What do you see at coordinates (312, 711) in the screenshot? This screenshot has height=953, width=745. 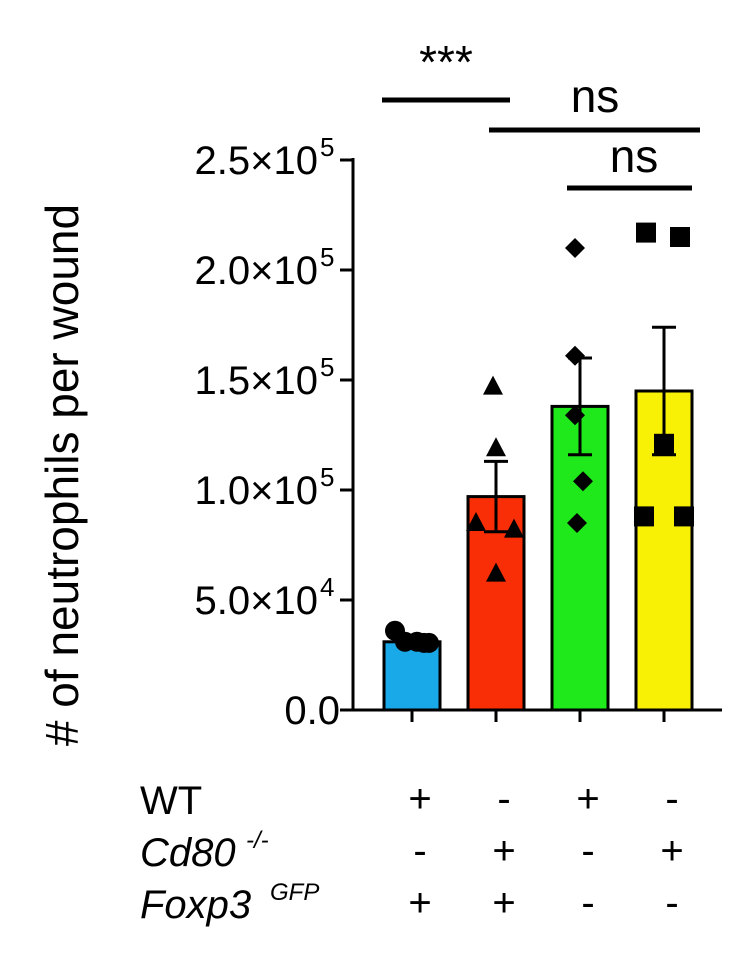 I see `y-tick-label: 0.0` at bounding box center [312, 711].